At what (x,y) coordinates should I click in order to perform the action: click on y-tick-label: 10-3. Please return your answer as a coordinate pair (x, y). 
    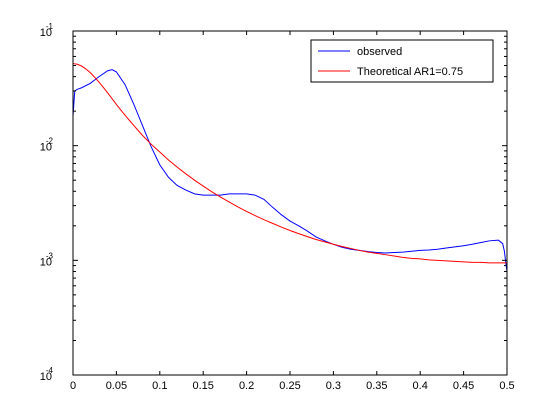
    Looking at the image, I should click on (47, 259).